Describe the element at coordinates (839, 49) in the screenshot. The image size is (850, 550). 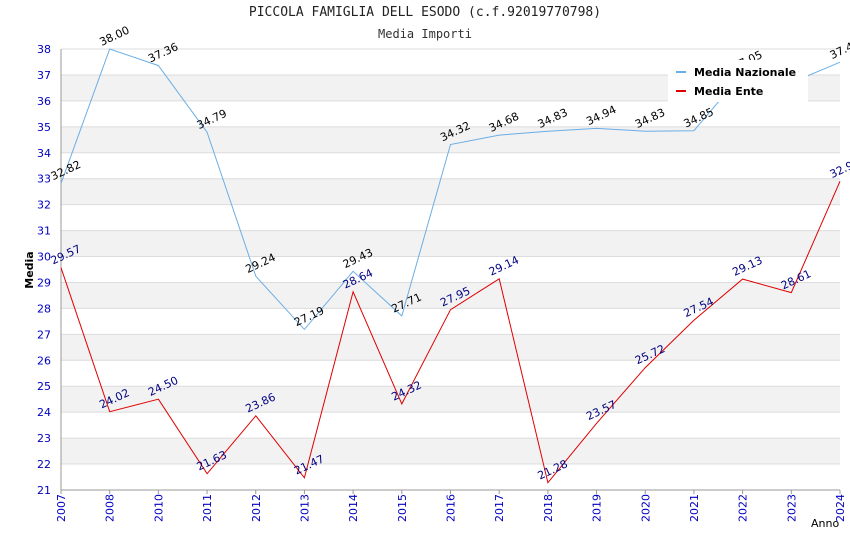
I see `data-label: 37.49` at that location.